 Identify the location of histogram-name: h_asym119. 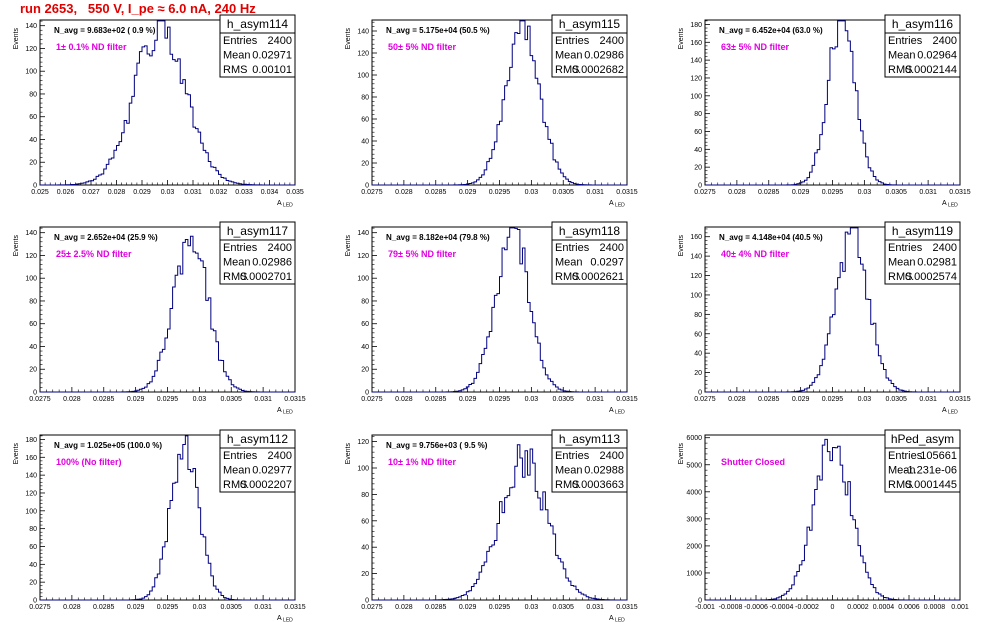
(922, 231).